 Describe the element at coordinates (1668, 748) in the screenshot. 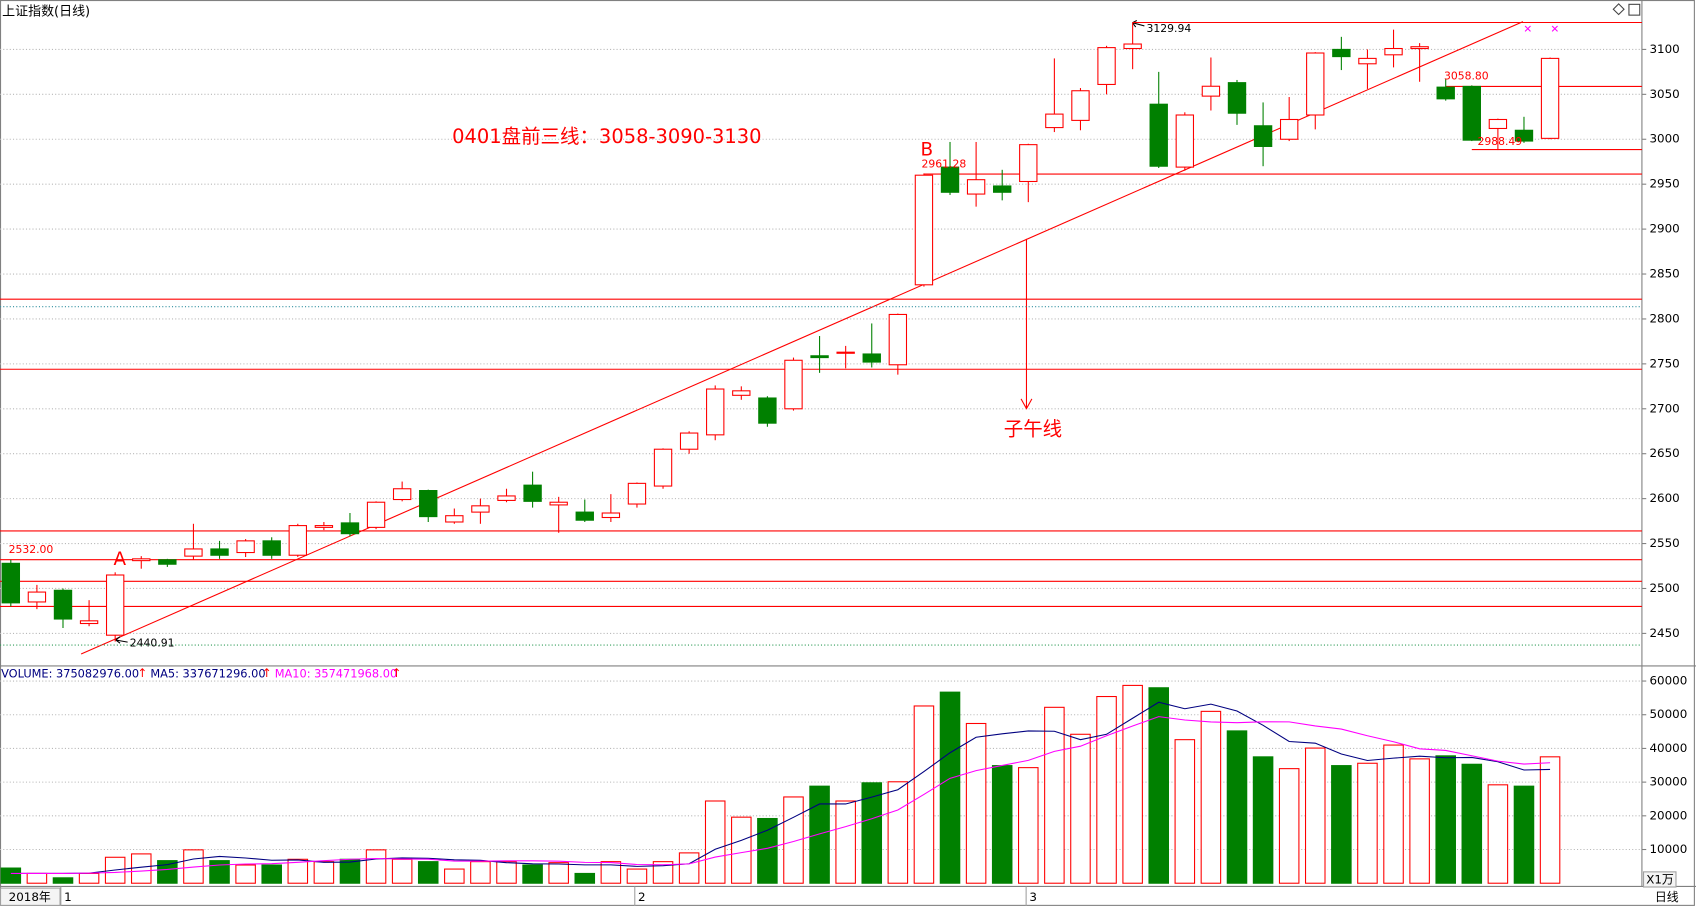

I see `y-tick-label: 40000` at that location.